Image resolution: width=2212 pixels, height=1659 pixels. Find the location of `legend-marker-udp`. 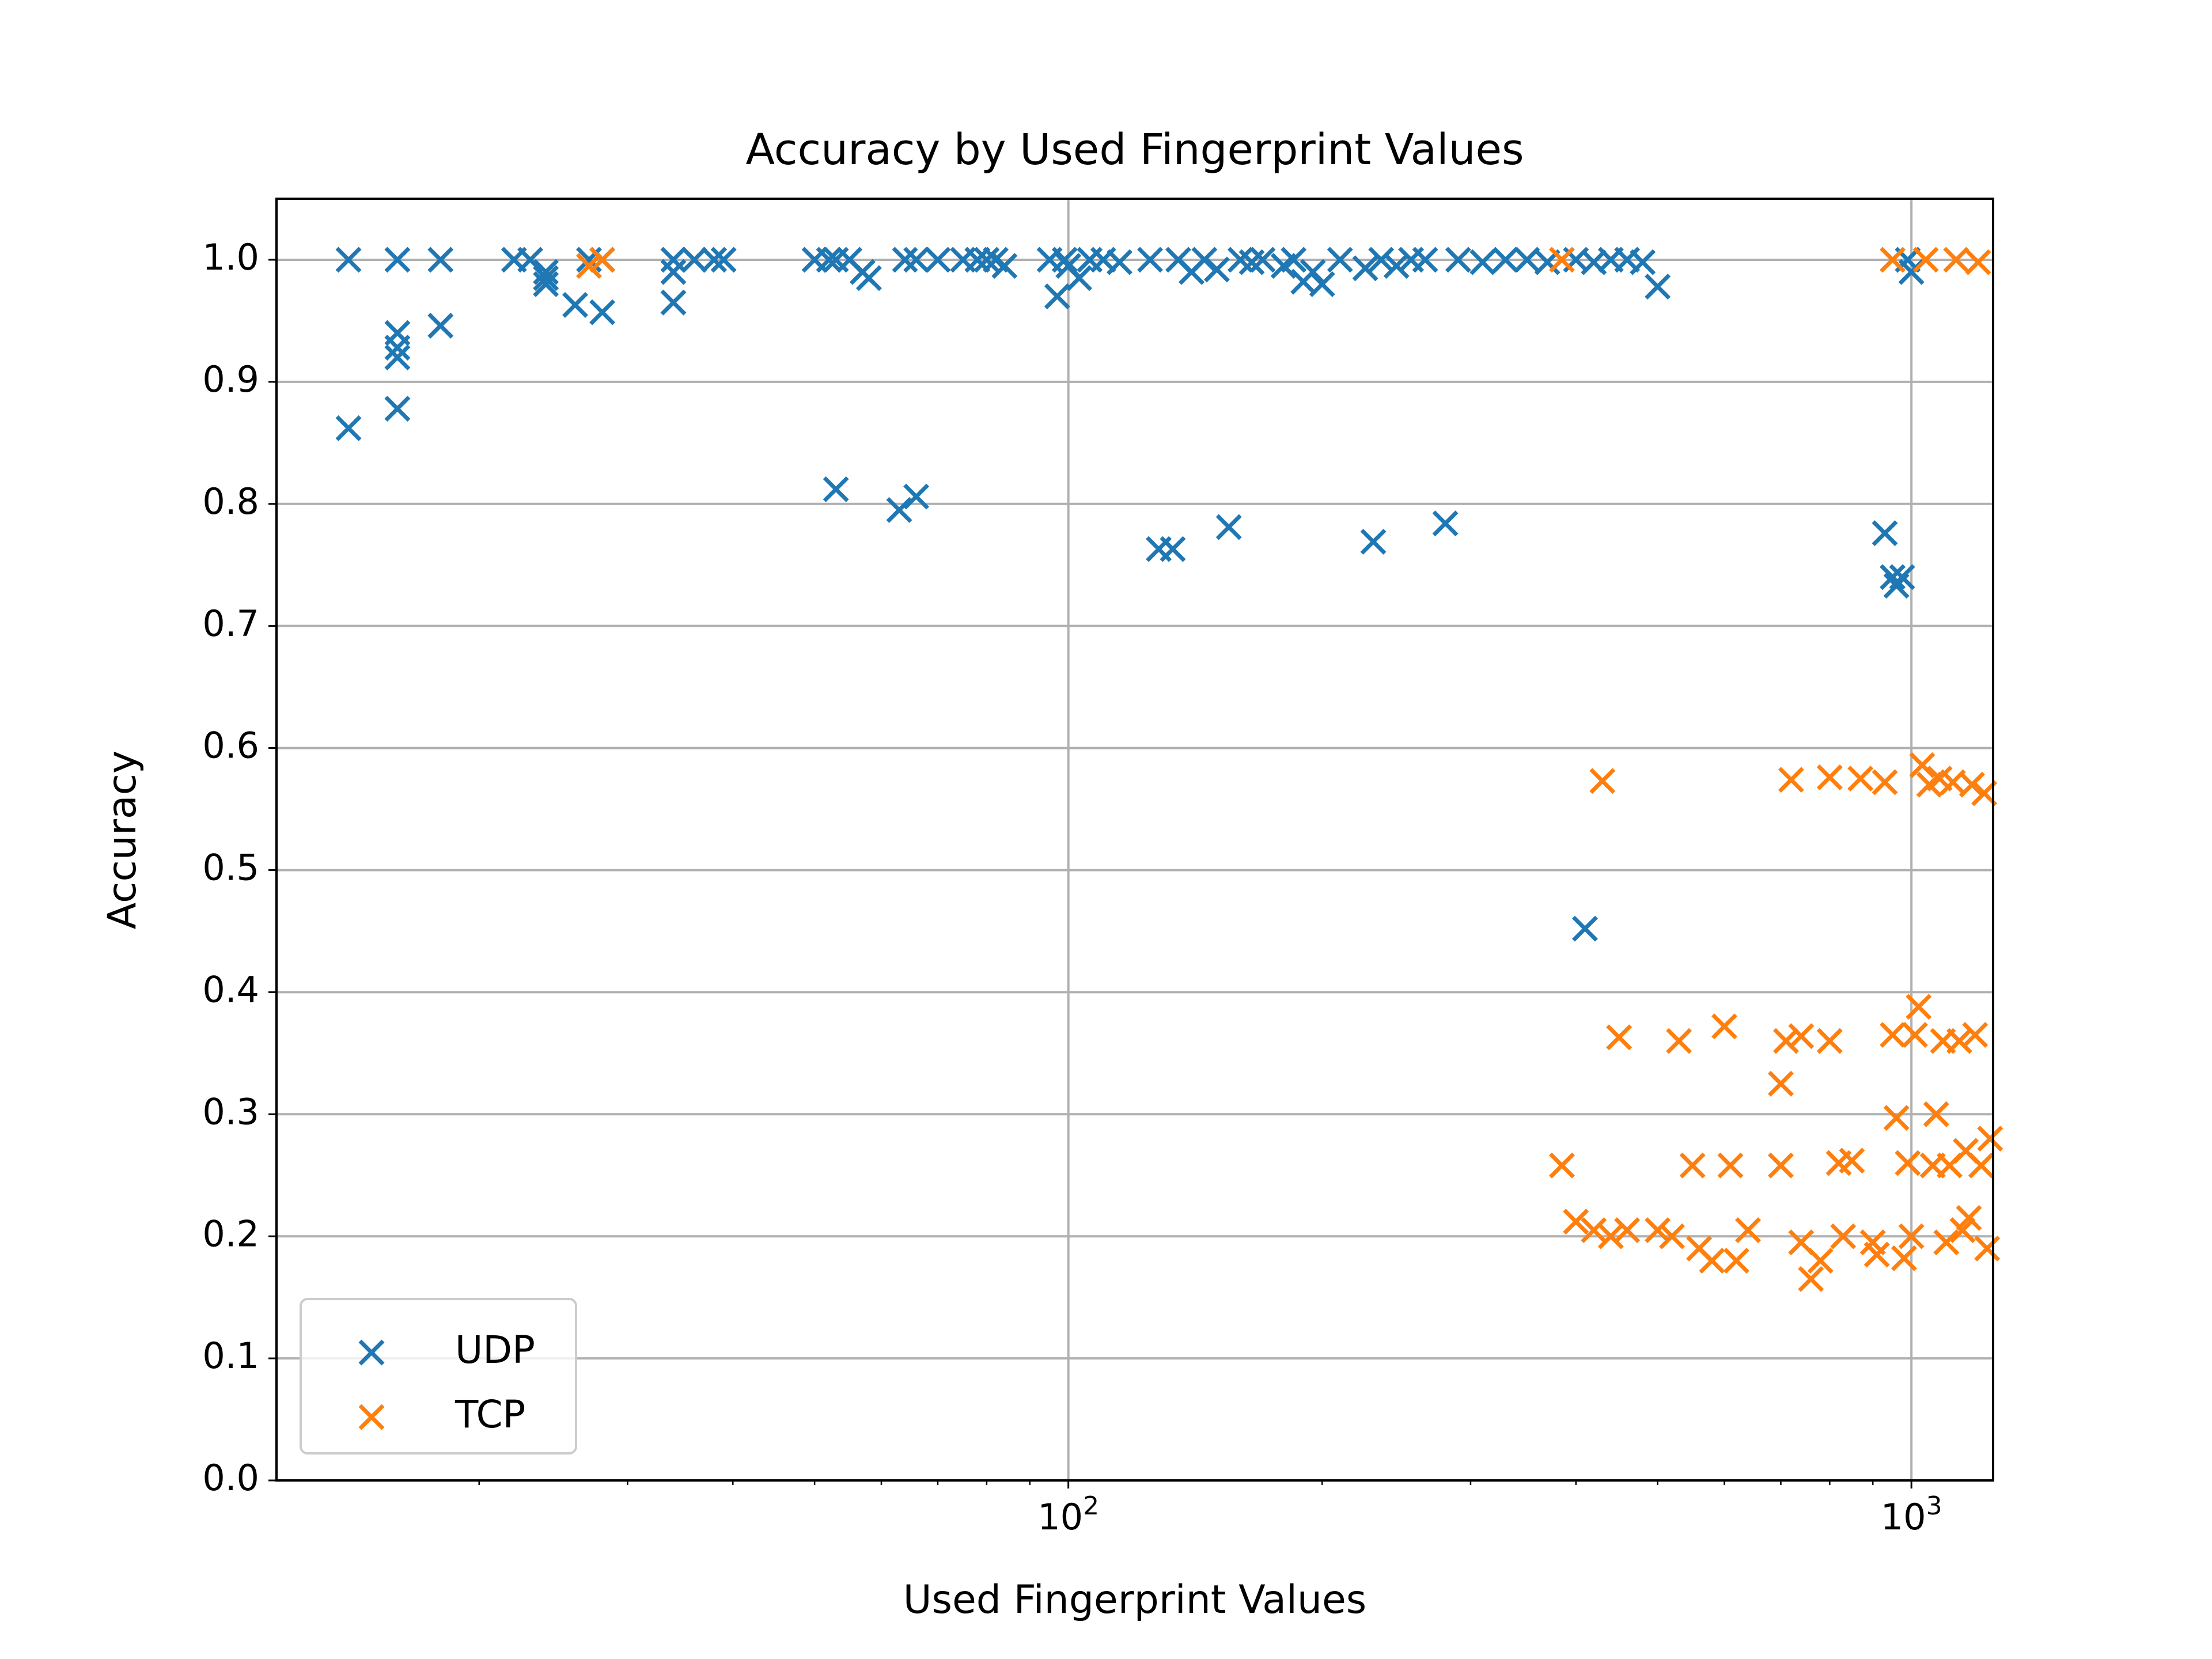

legend-marker-udp is located at coordinates (371, 1352).